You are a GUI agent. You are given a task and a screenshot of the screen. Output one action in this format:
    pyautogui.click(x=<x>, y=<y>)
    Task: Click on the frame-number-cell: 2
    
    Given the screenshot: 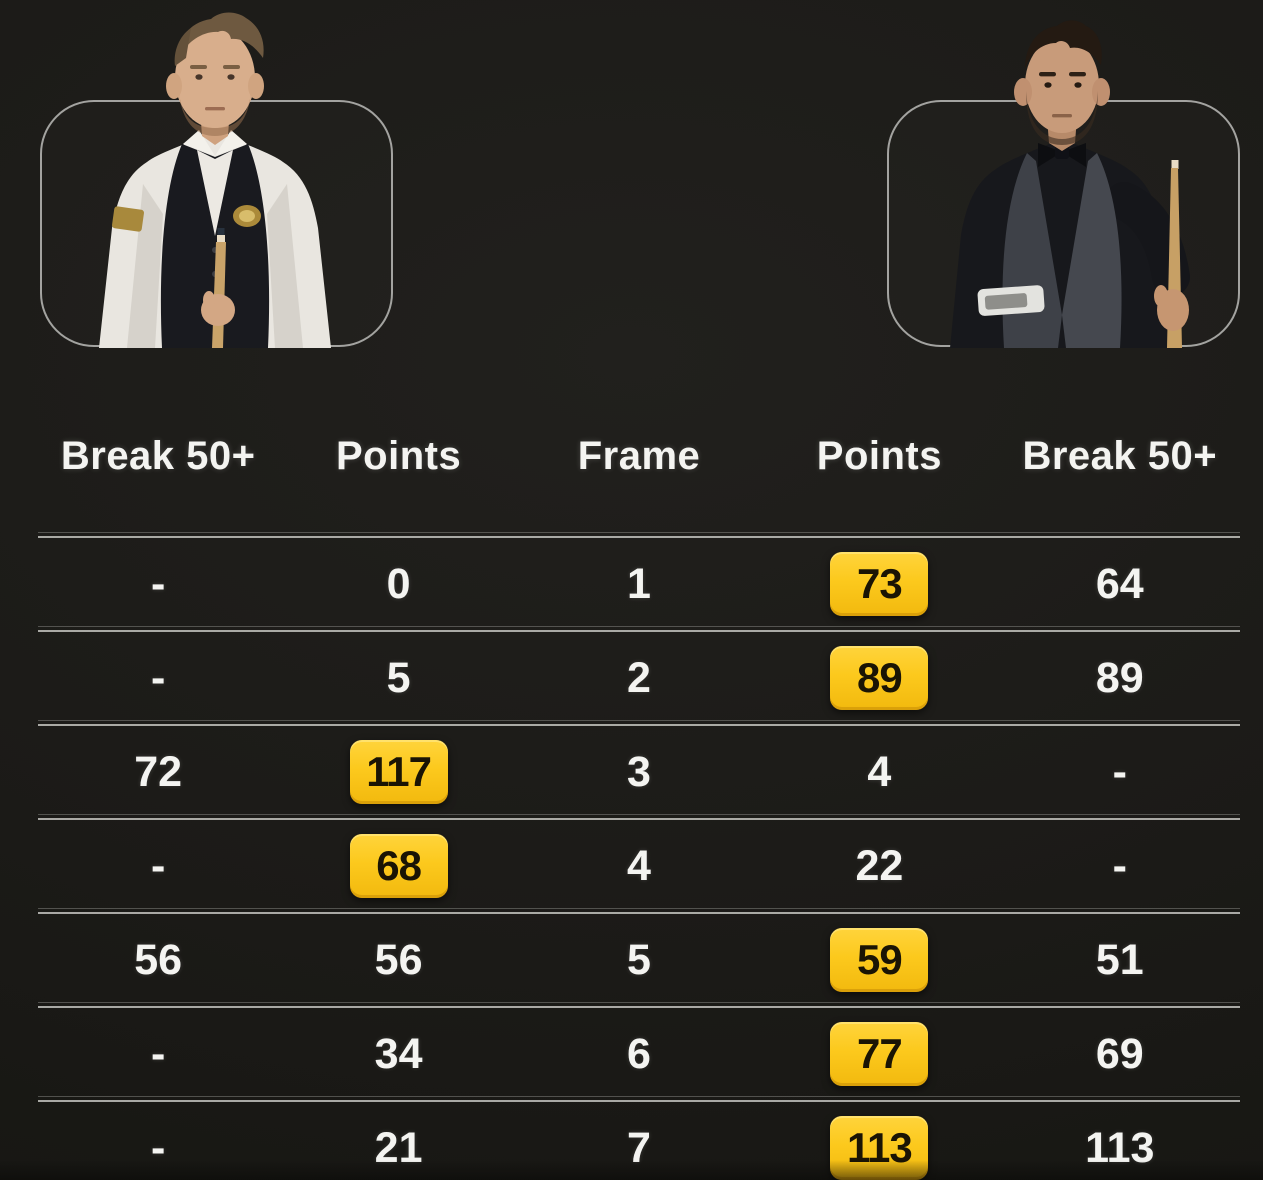 What is the action you would take?
    pyautogui.click(x=639, y=677)
    